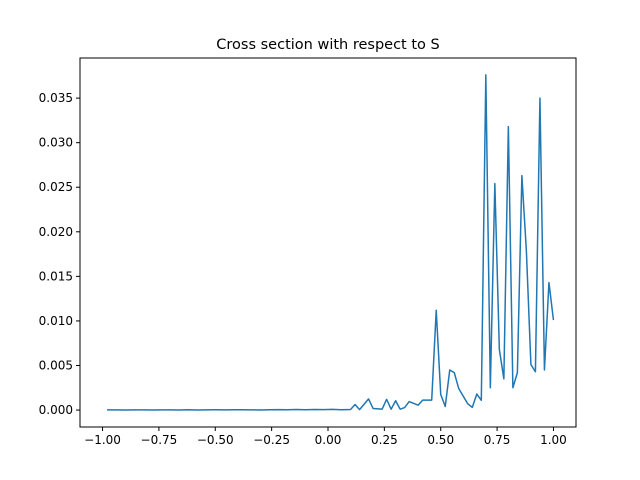 The image size is (640, 480). I want to click on y-tick-label: 0.025, so click(56, 187).